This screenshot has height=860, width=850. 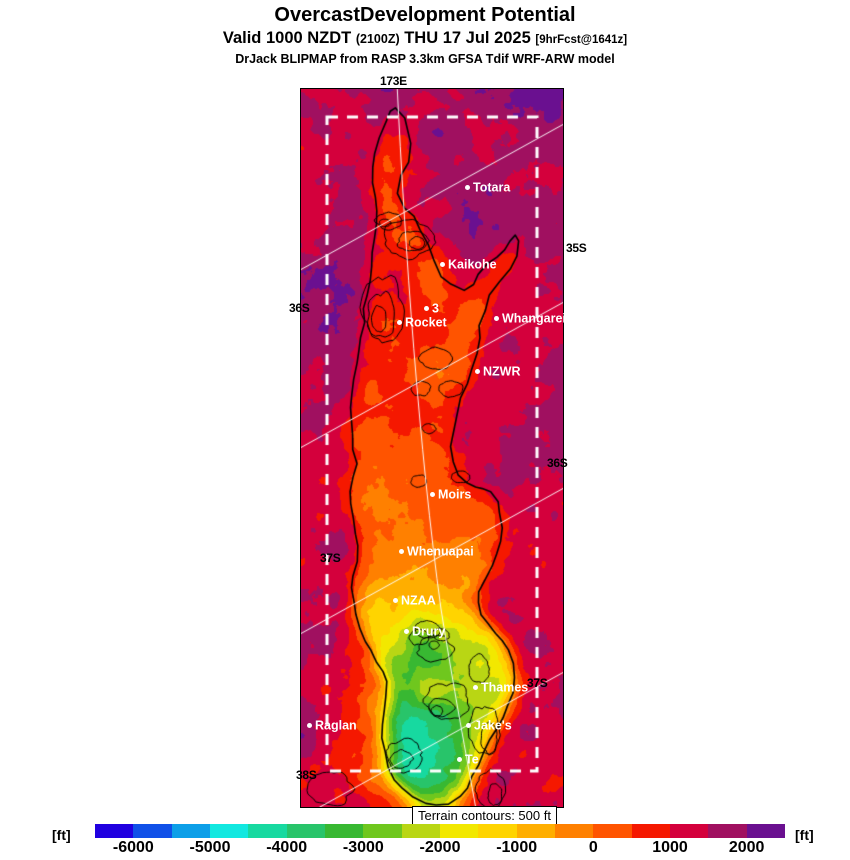 I want to click on grid-label-173e-0: 173E, so click(x=393, y=81).